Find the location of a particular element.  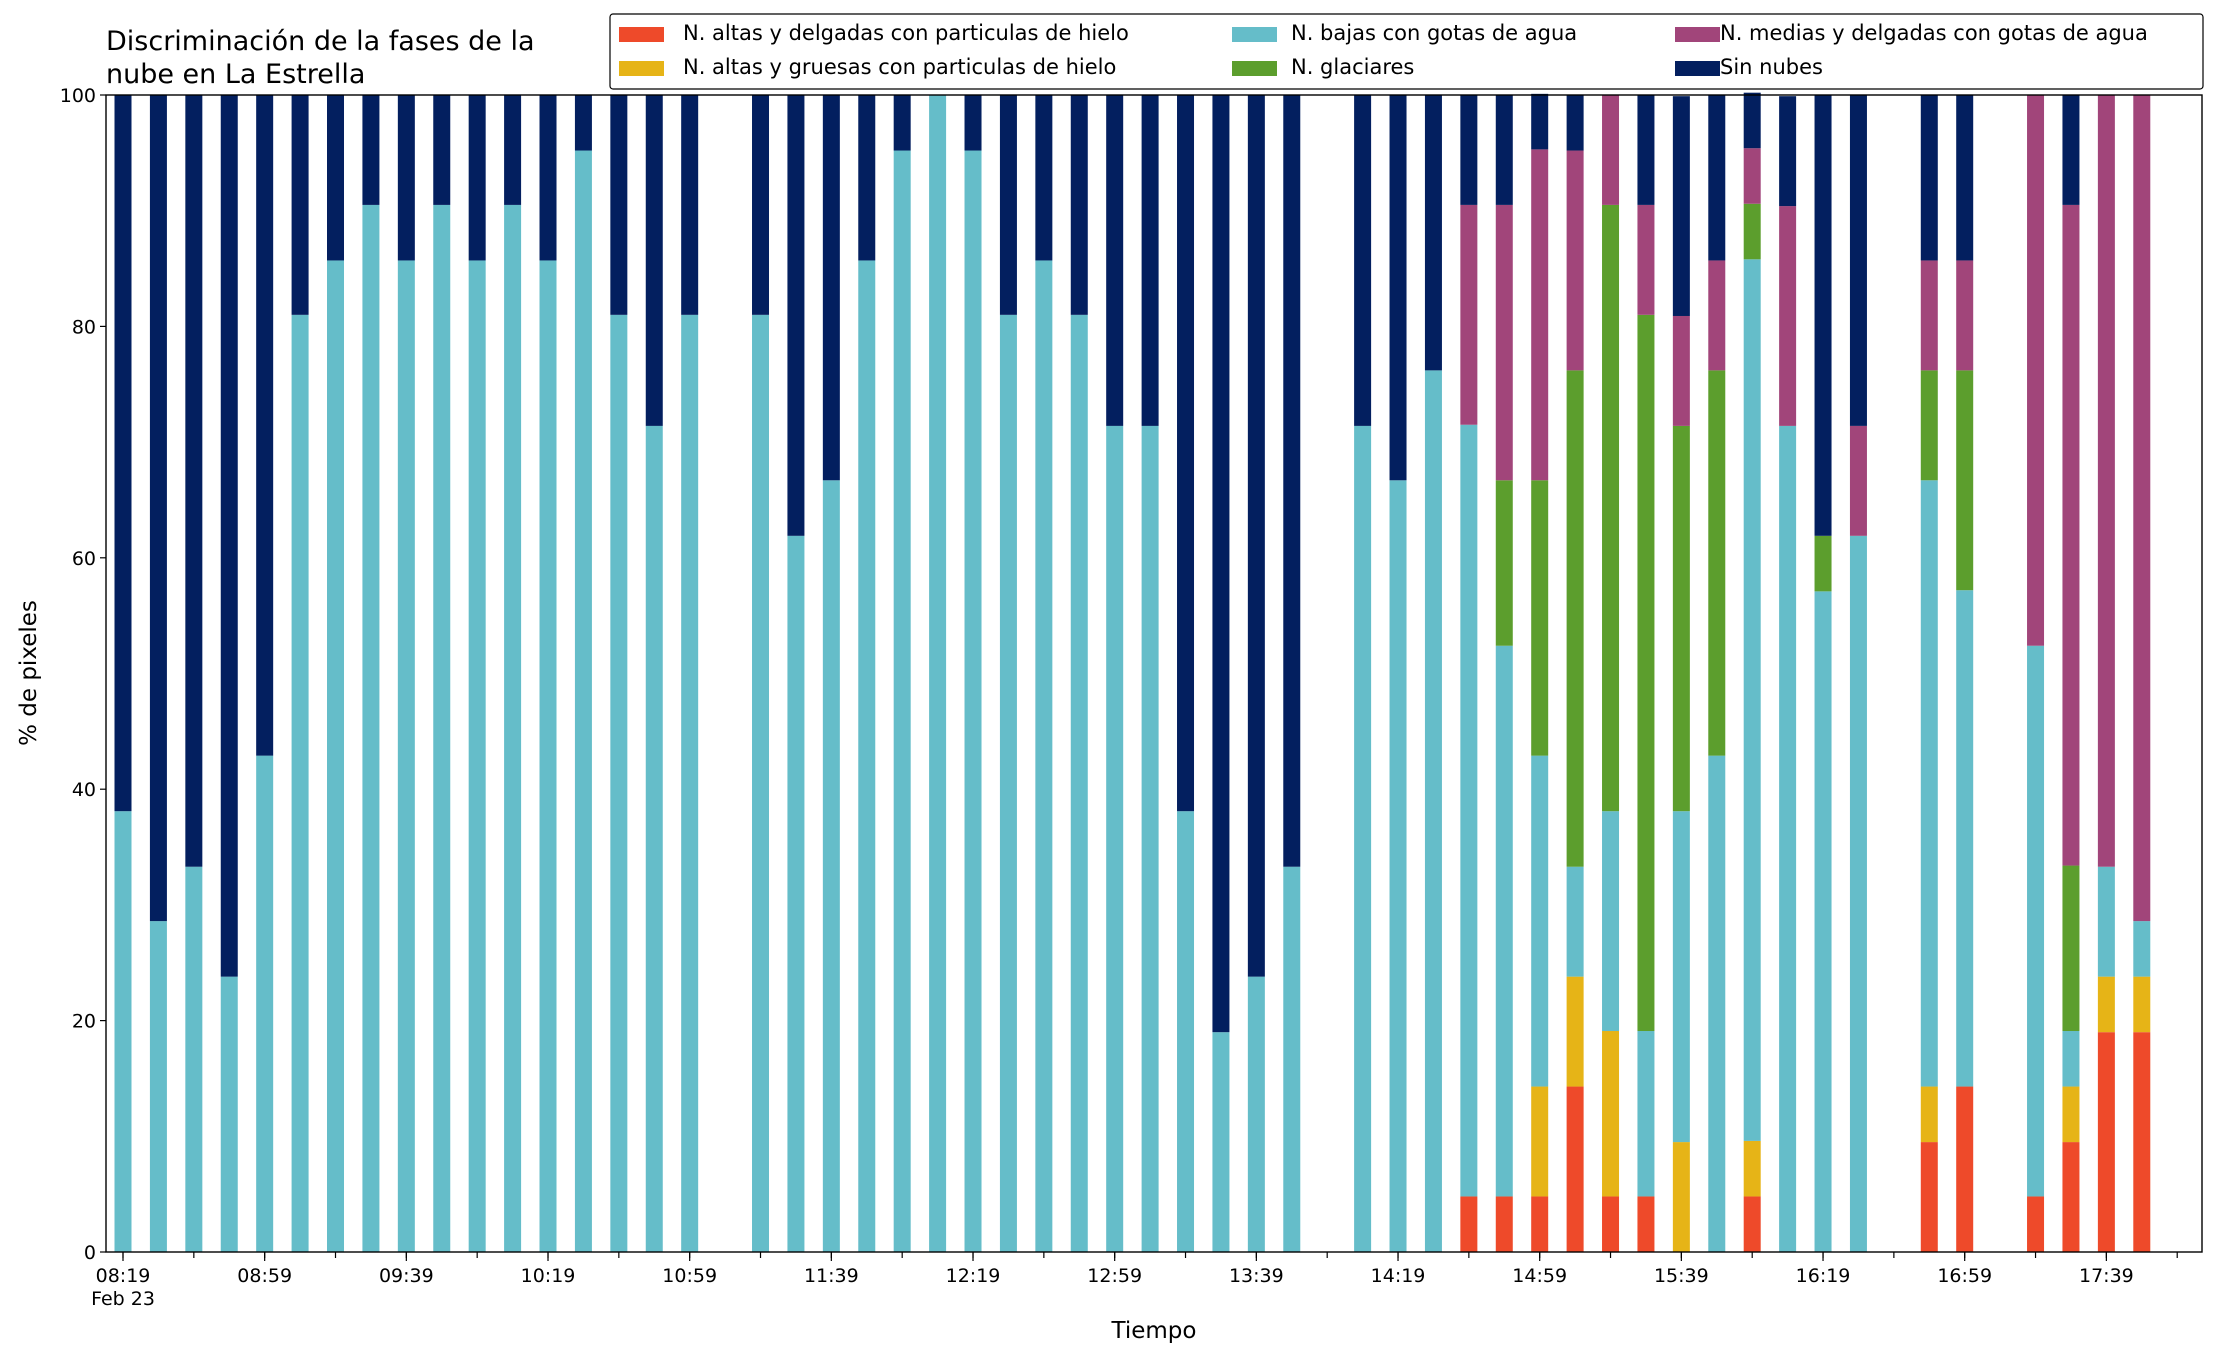

x-tick-label: 10:19 is located at coordinates (548, 1276).